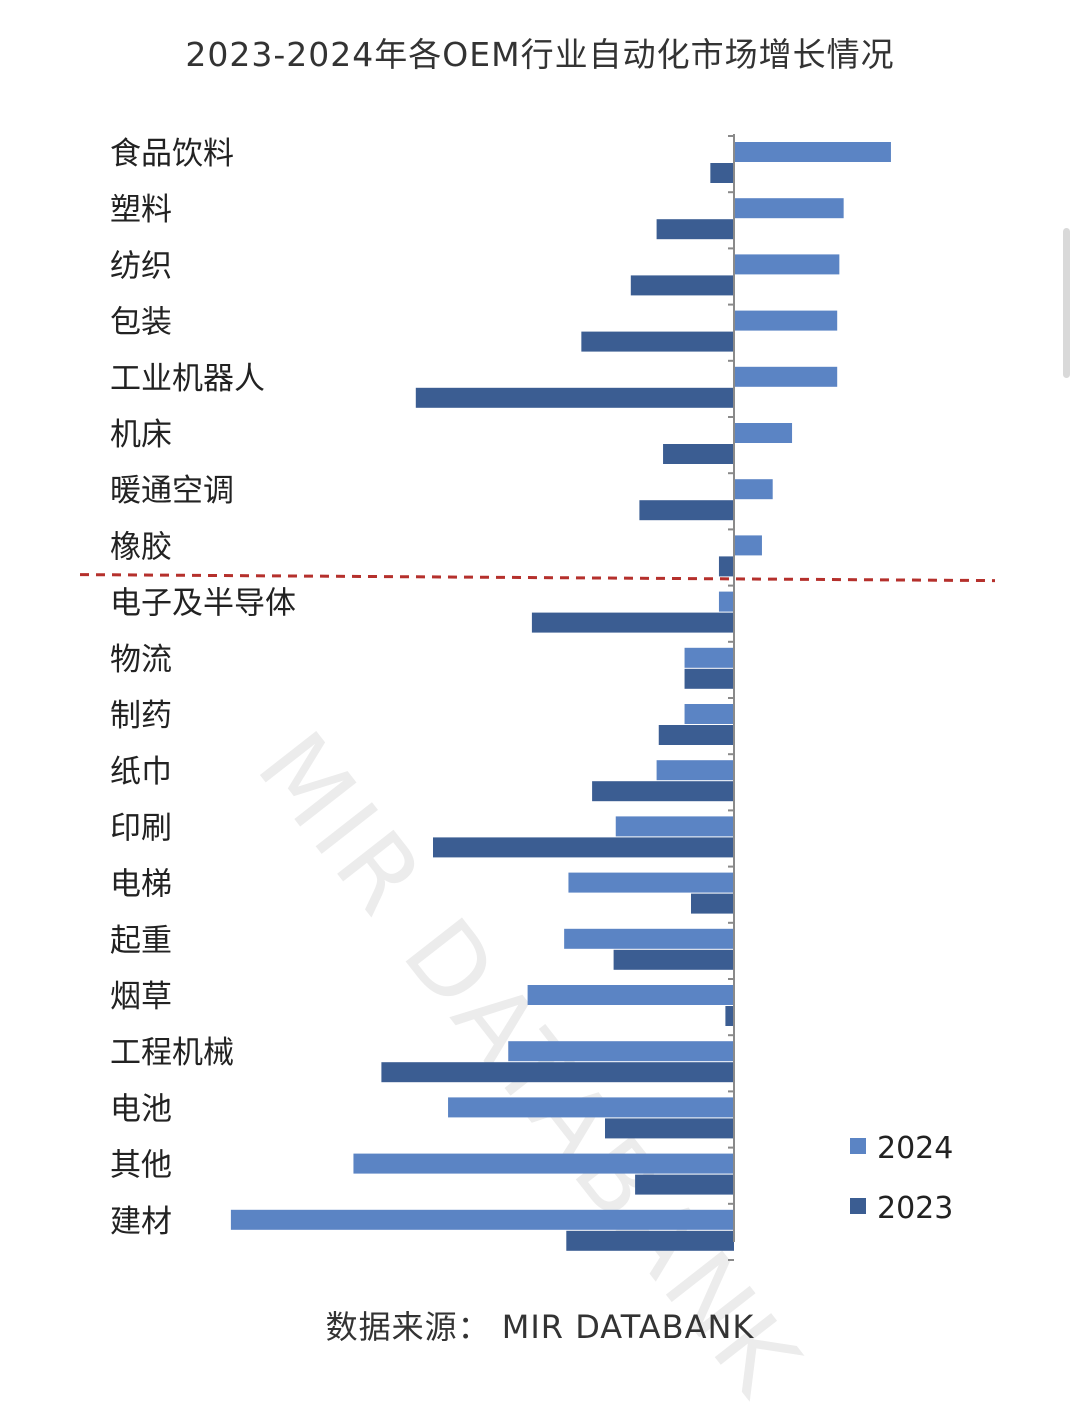 This screenshot has height=1420, width=1080. What do you see at coordinates (141, 885) in the screenshot?
I see `category-label: 电梯` at bounding box center [141, 885].